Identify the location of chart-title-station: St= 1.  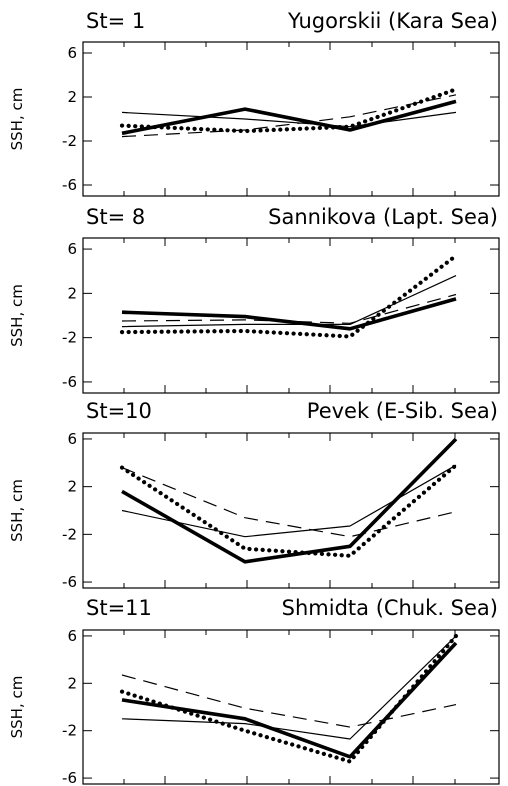
(115, 21).